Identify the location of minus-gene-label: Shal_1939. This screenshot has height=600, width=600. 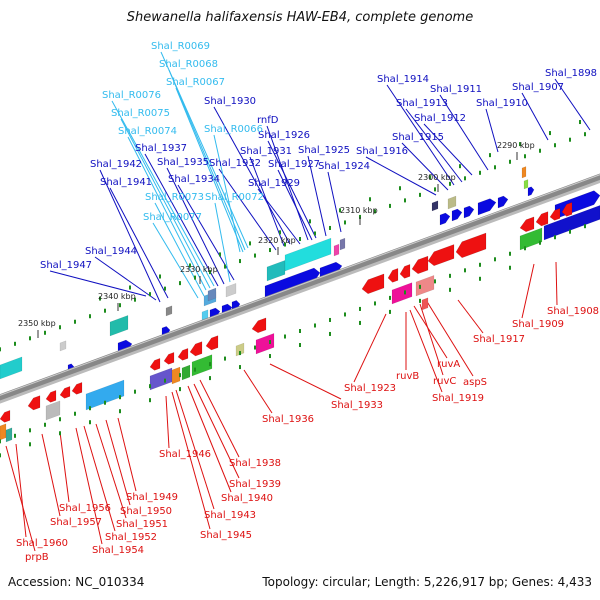
(255, 484).